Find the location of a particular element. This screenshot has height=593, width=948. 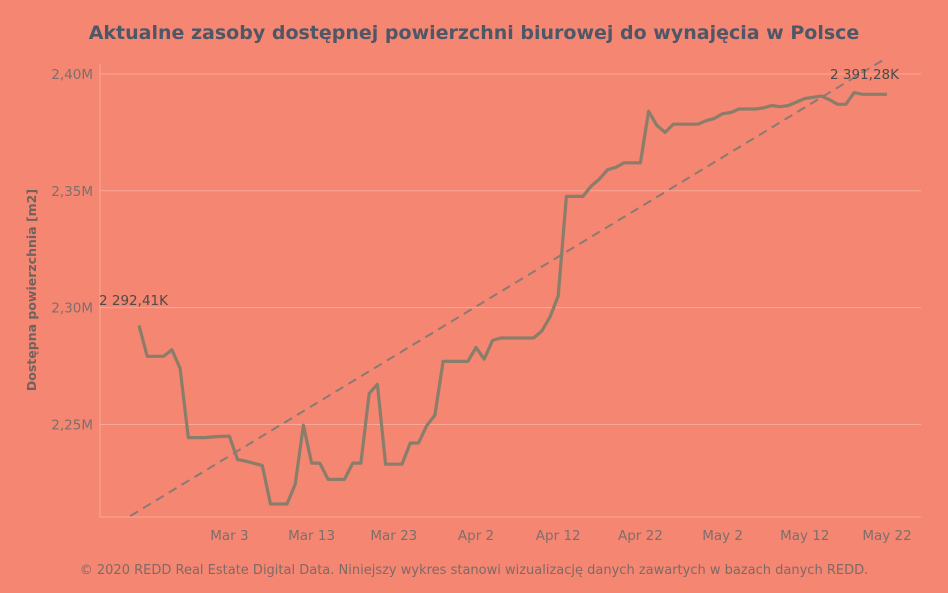

x-tick-label: Apr 12 is located at coordinates (558, 536).